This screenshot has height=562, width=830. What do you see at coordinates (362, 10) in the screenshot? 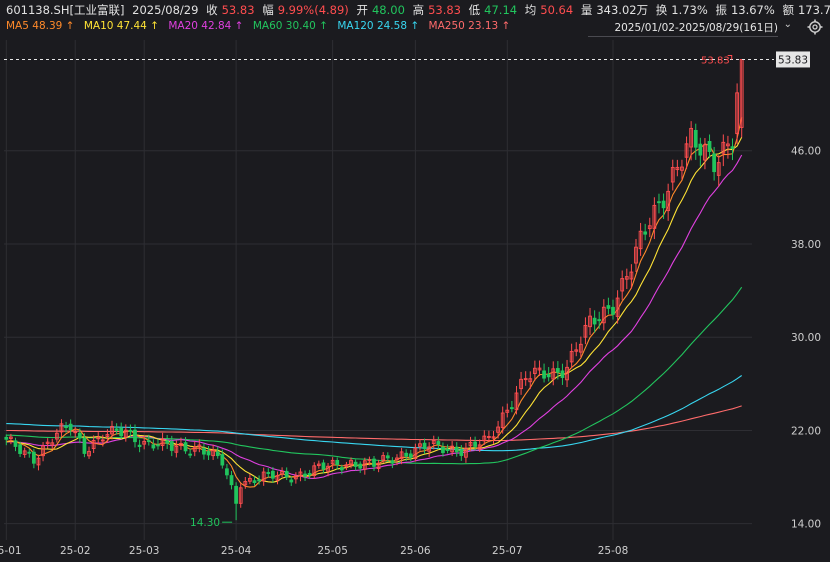
I see `open-label: 开` at bounding box center [362, 10].